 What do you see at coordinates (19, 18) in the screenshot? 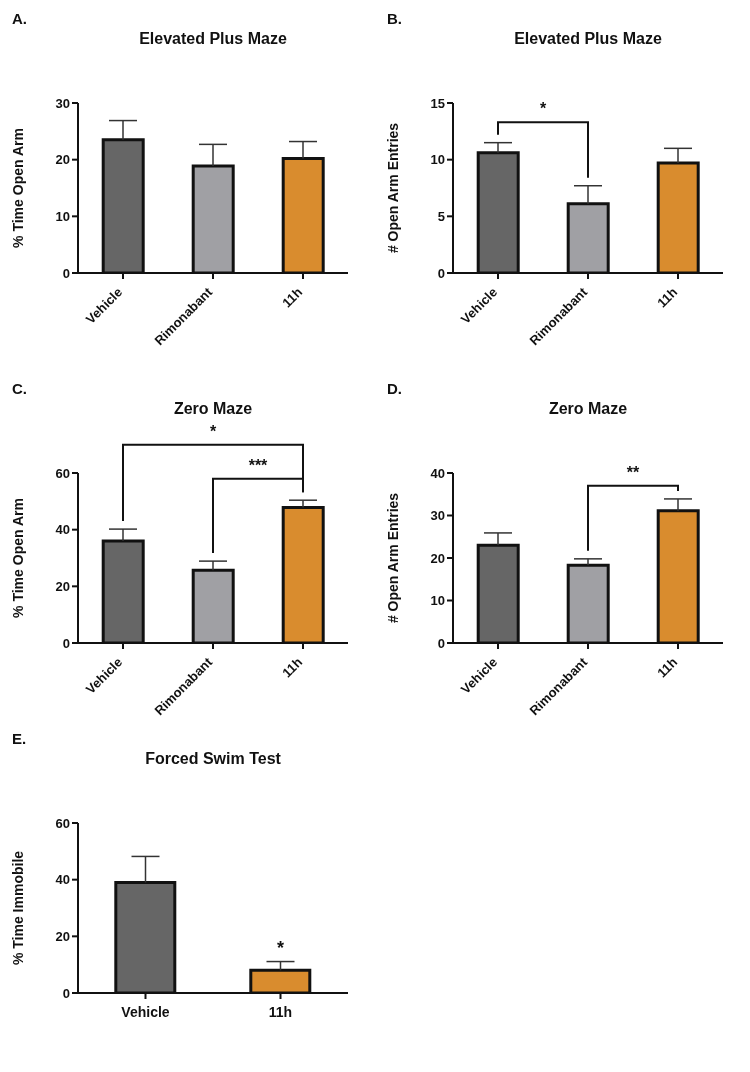
I see `text: A.` at bounding box center [19, 18].